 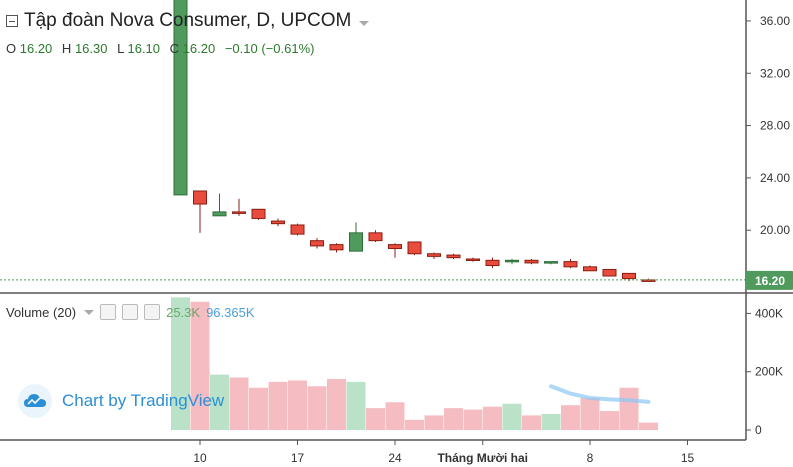 What do you see at coordinates (775, 73) in the screenshot?
I see `price-tick-label: 32.00` at bounding box center [775, 73].